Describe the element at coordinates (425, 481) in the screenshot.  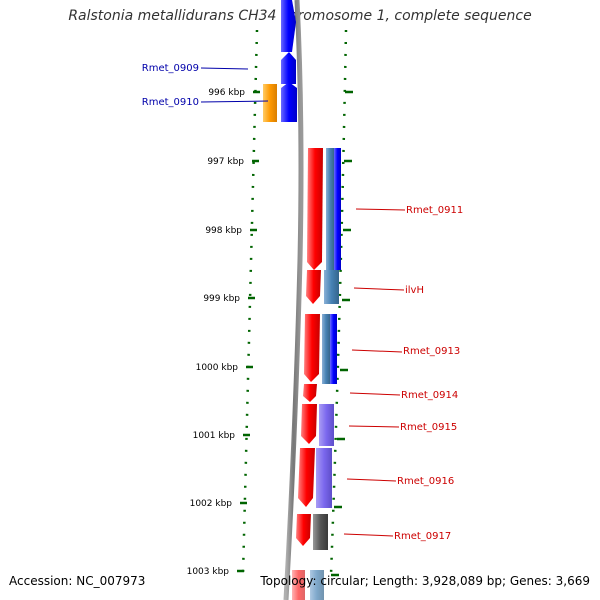
I see `gene-label: Rmet_0916` at that location.